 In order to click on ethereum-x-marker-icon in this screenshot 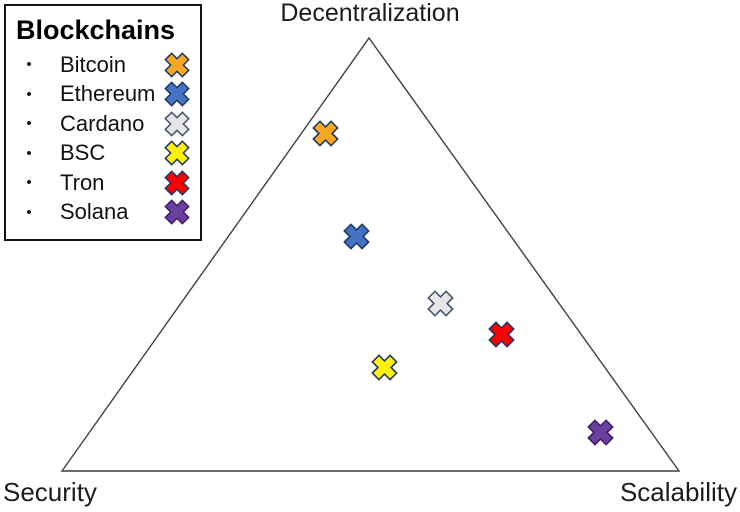, I will do `click(177, 94)`.